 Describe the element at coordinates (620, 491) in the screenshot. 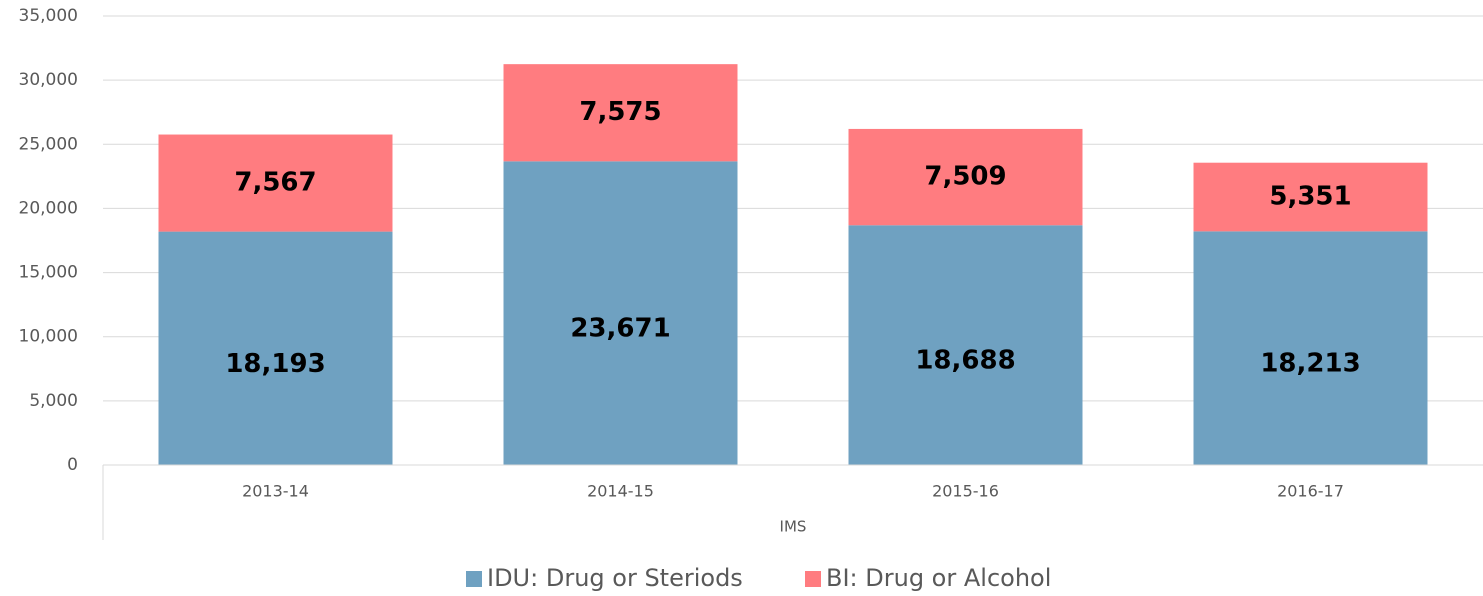

I see `x-tick-label: 2014-15` at that location.